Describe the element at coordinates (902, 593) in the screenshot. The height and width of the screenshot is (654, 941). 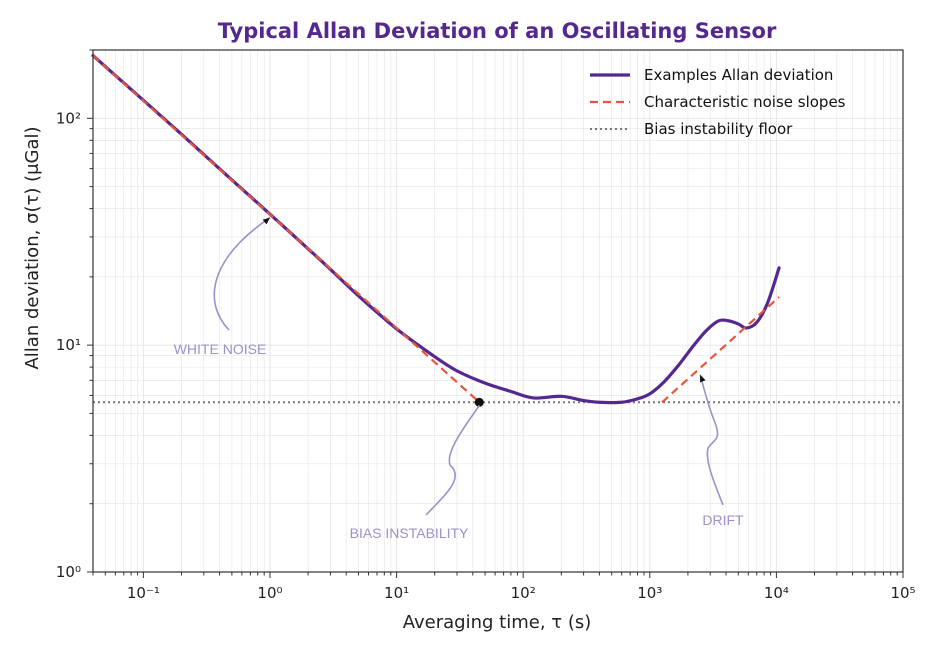
I see `x-tick-label: 10⁵` at that location.